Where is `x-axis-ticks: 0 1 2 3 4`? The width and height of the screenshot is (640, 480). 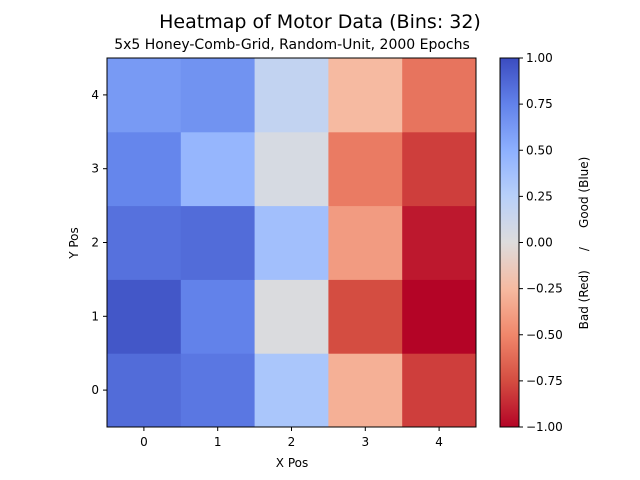
x-axis-ticks: 0 1 2 3 4 is located at coordinates (291, 438).